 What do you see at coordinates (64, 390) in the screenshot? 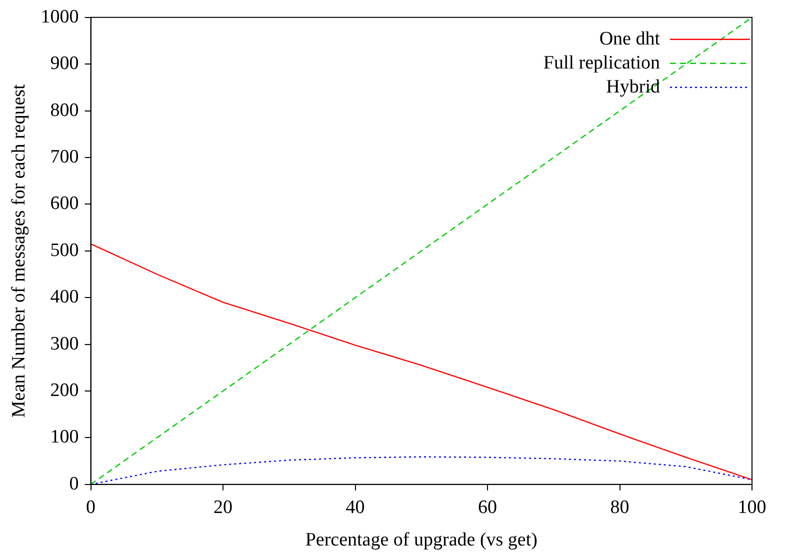
I see `y-tick-label: 200` at bounding box center [64, 390].